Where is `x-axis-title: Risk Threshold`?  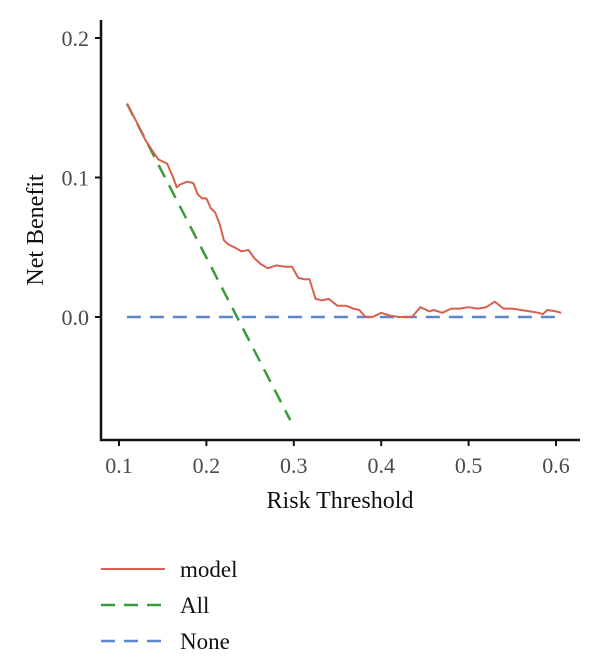
x-axis-title: Risk Threshold is located at coordinates (340, 501).